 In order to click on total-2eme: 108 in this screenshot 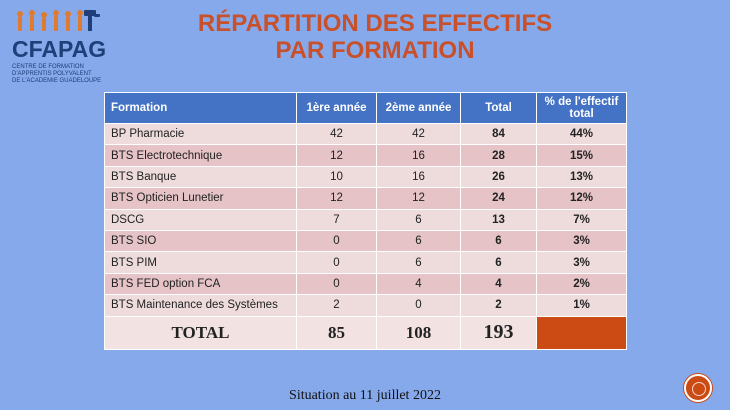, I will do `click(418, 332)`.